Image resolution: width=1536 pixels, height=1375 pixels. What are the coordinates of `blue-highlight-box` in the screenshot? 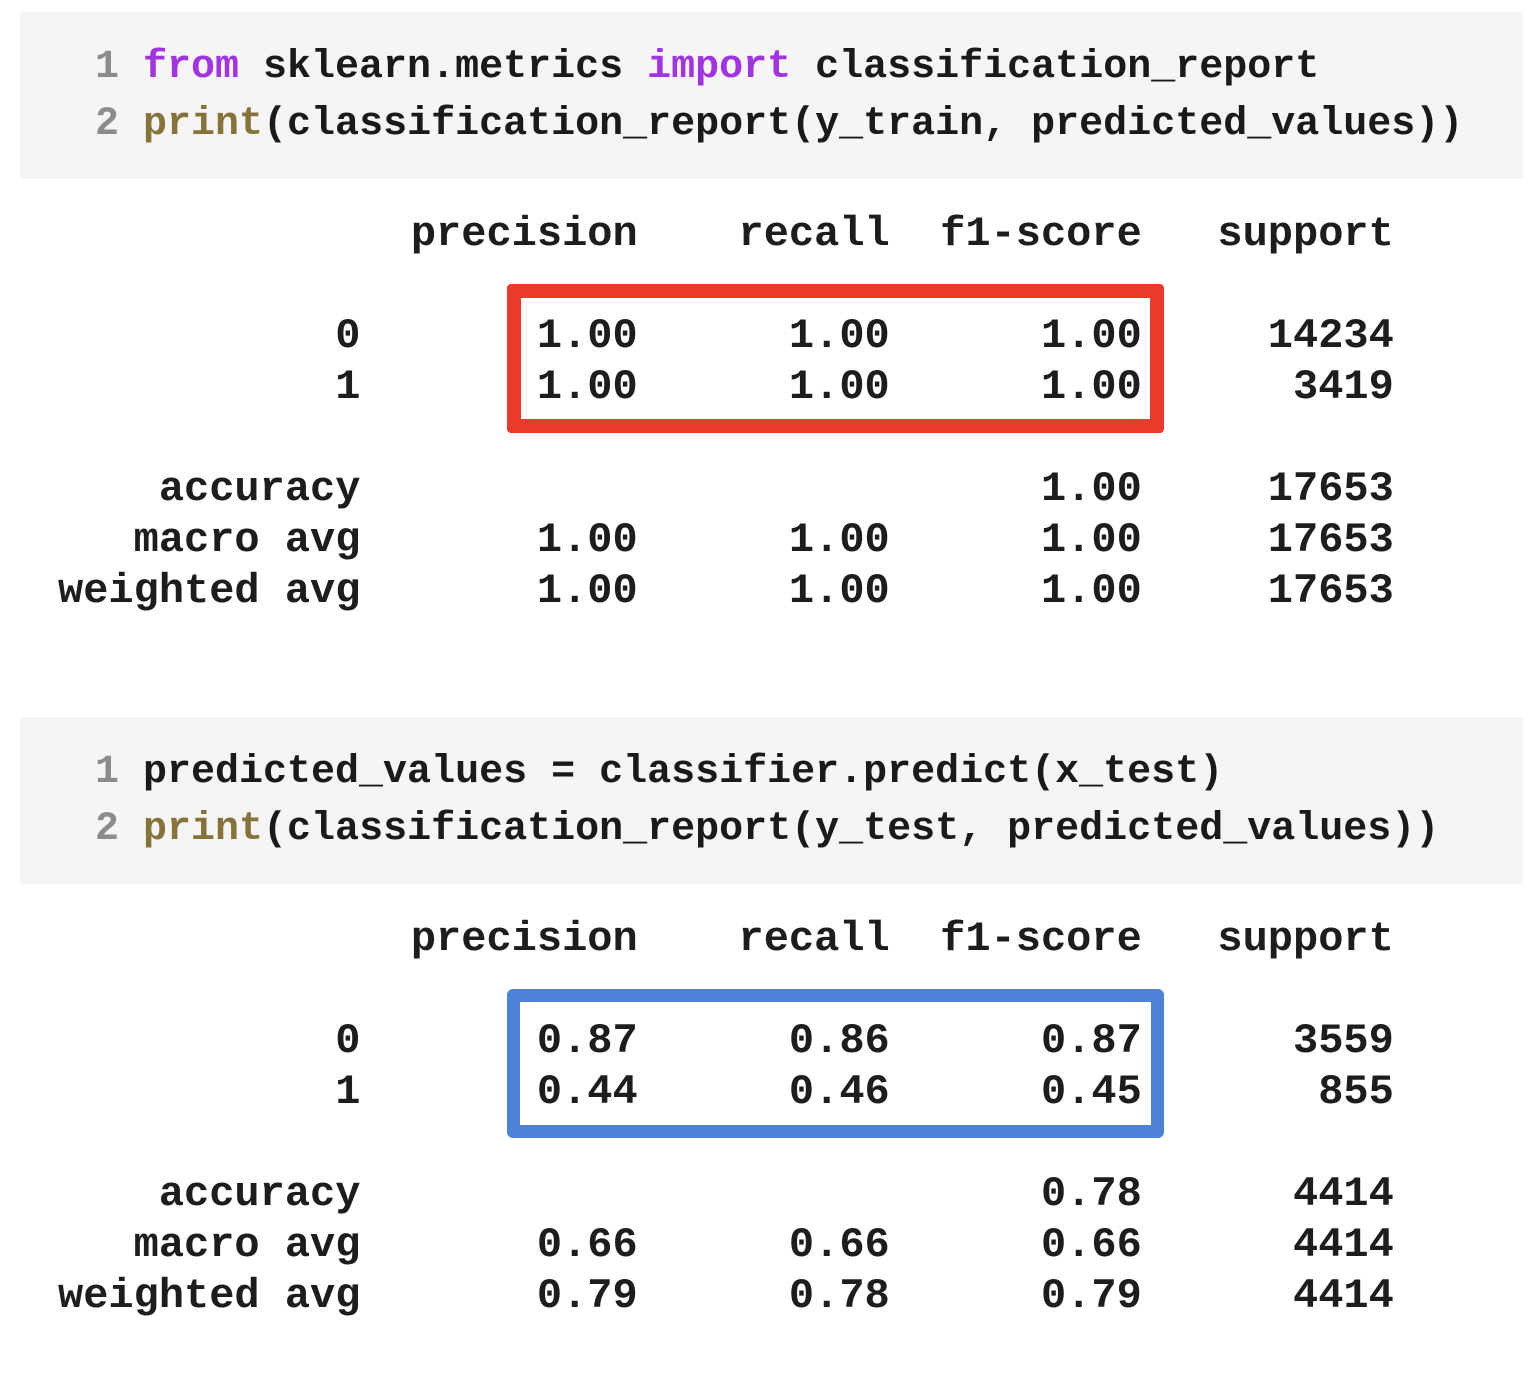 It's located at (835, 1063).